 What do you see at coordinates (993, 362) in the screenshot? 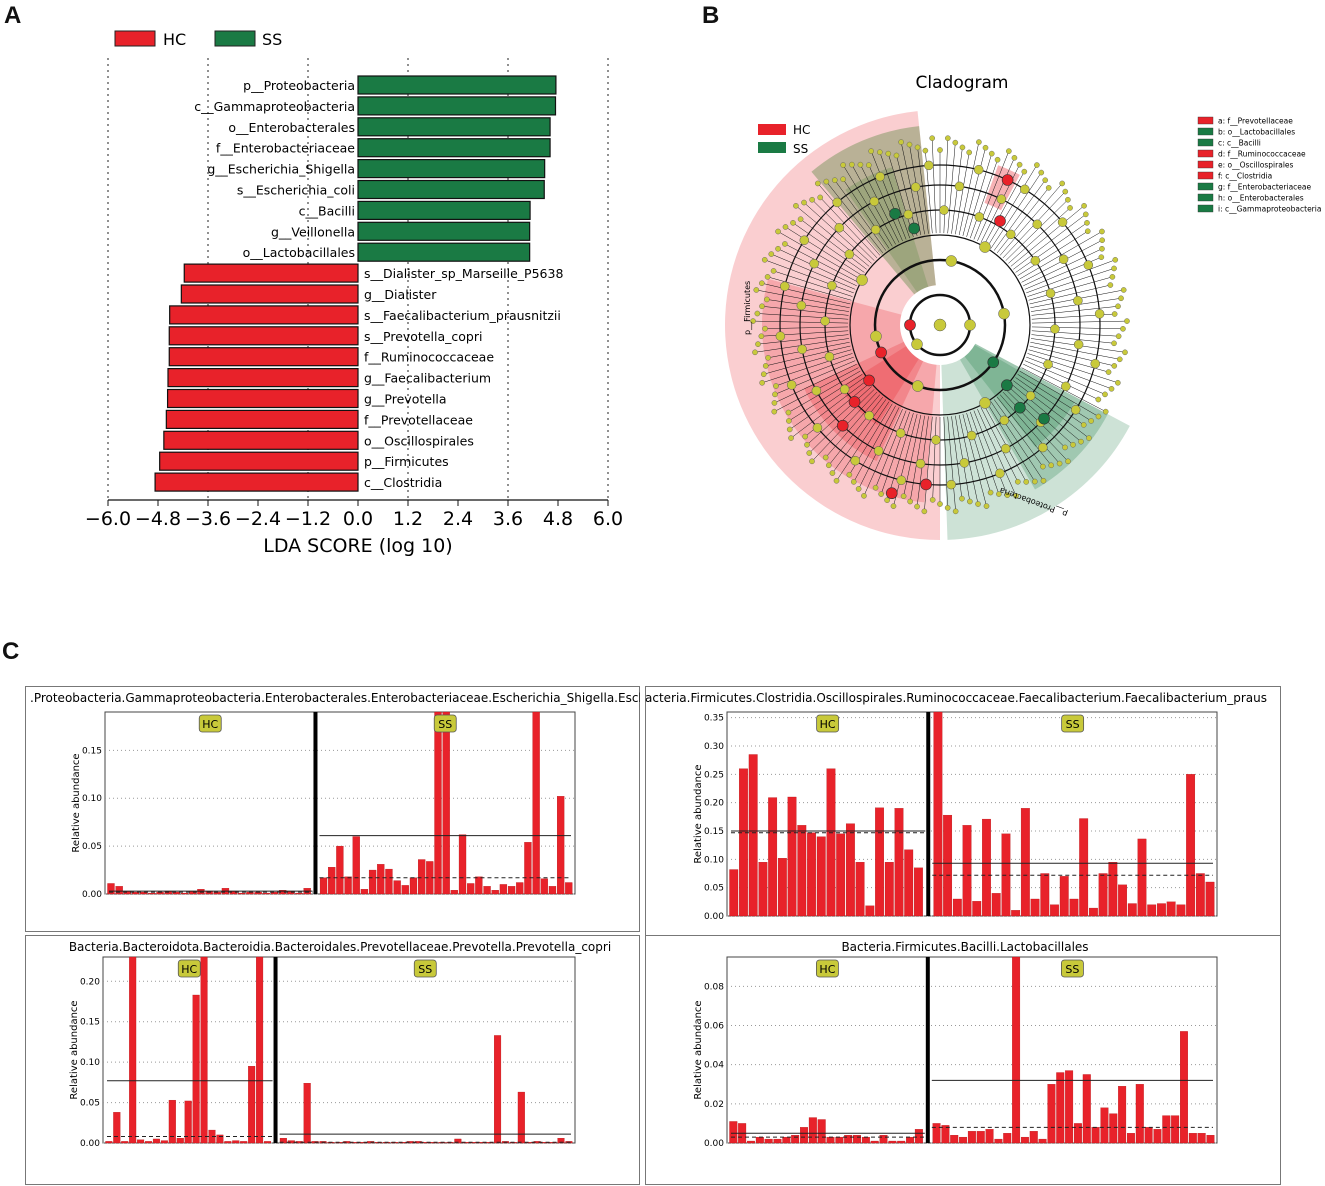
I see `biomarker-node-ss` at bounding box center [993, 362].